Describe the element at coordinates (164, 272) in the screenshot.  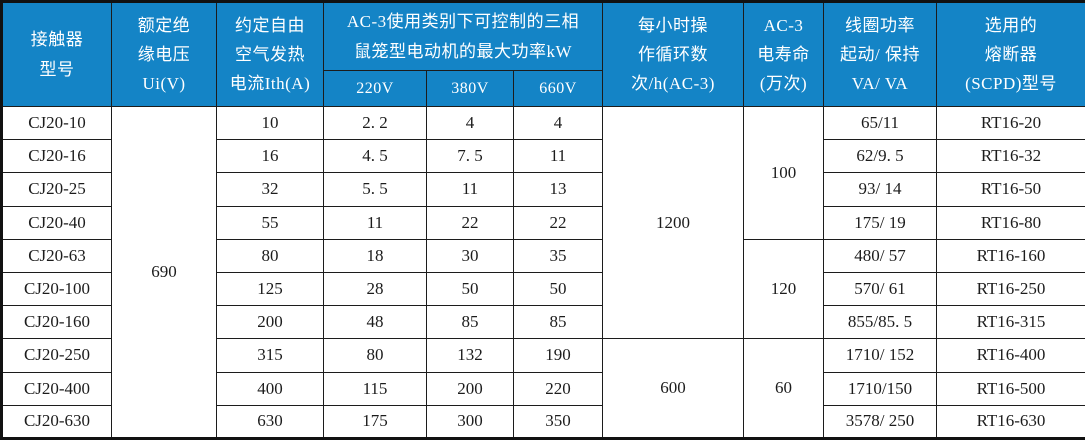
I see `cell-ui-690: 690` at that location.